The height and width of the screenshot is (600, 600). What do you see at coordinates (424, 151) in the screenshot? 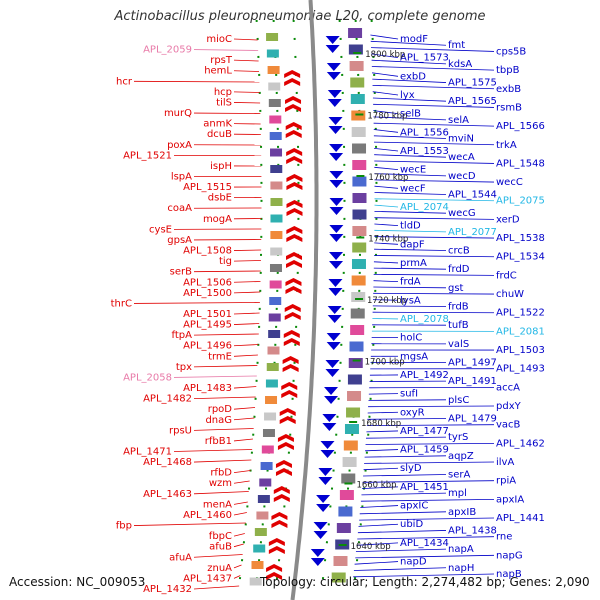
I see `gene-label-right: APL_1553` at bounding box center [424, 151].